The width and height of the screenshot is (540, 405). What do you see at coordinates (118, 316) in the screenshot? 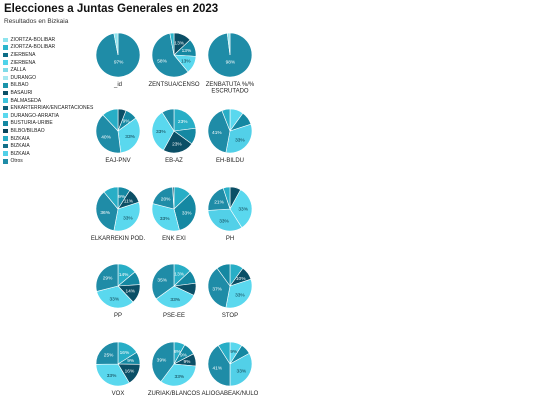
I see `pie-label: PP` at bounding box center [118, 316].